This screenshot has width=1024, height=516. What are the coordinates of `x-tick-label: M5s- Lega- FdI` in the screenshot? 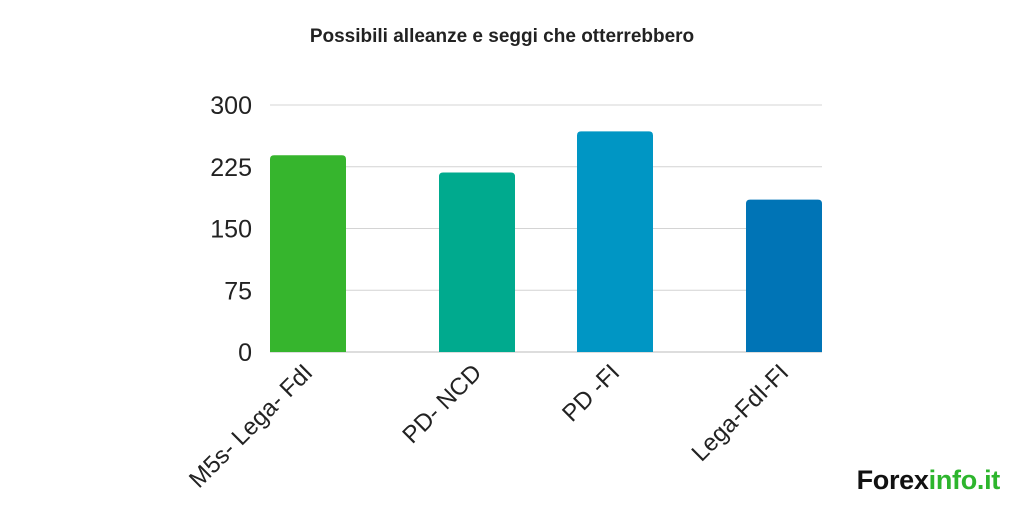 It's located at (251, 426).